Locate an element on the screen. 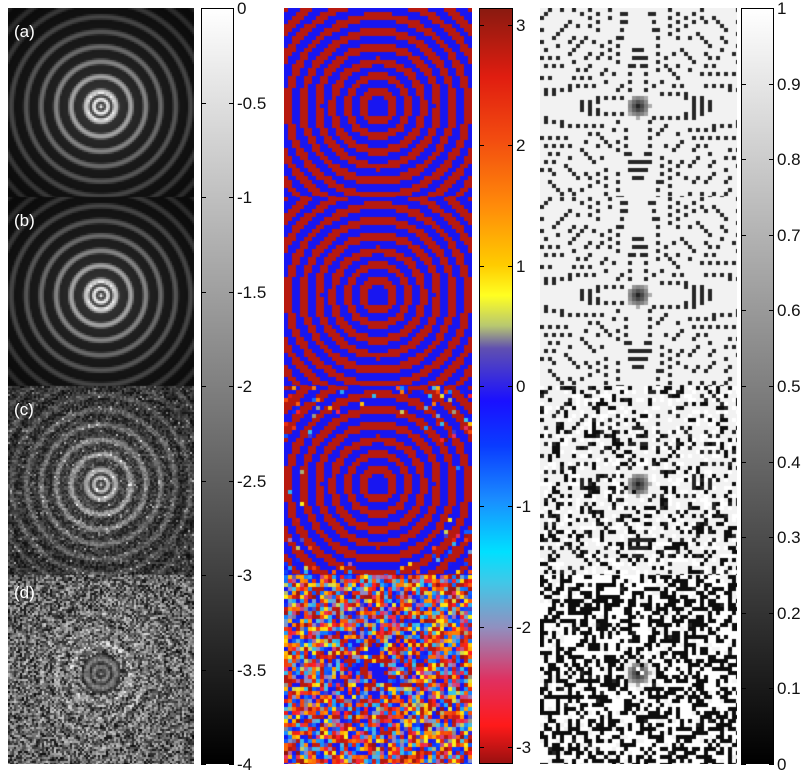  panel-label-b: (b) is located at coordinates (24, 220).